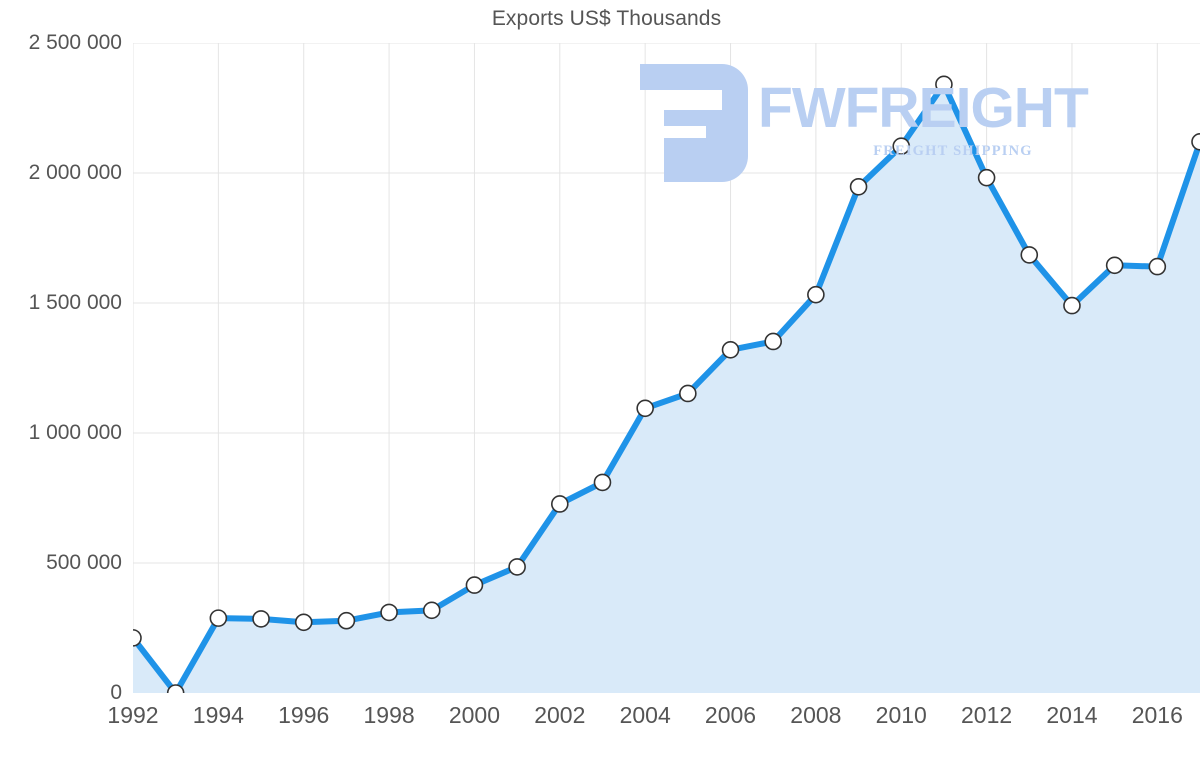 This screenshot has width=1200, height=763. I want to click on x-axis-tick-label: 2014, so click(1072, 715).